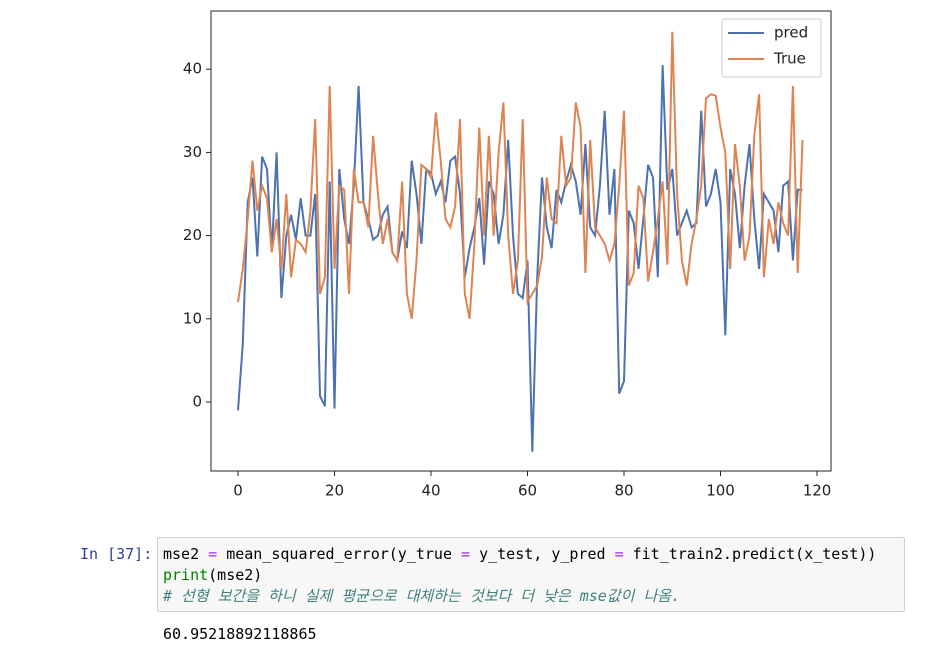 This screenshot has height=651, width=931. I want to click on code-token: mean_squared_error(y_true, so click(339, 554).